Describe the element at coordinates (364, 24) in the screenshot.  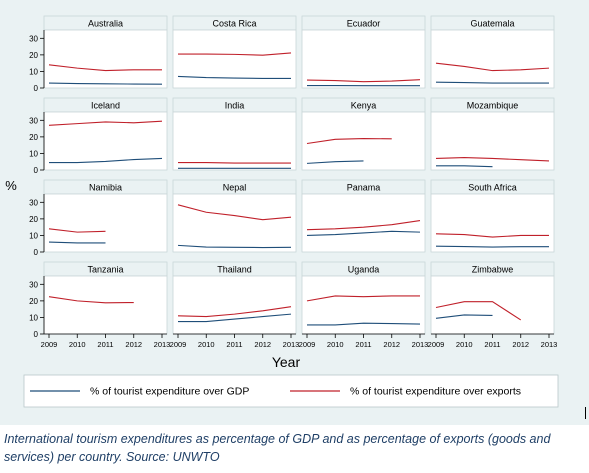
I see `panel-title-ecuador: Ecuador` at that location.